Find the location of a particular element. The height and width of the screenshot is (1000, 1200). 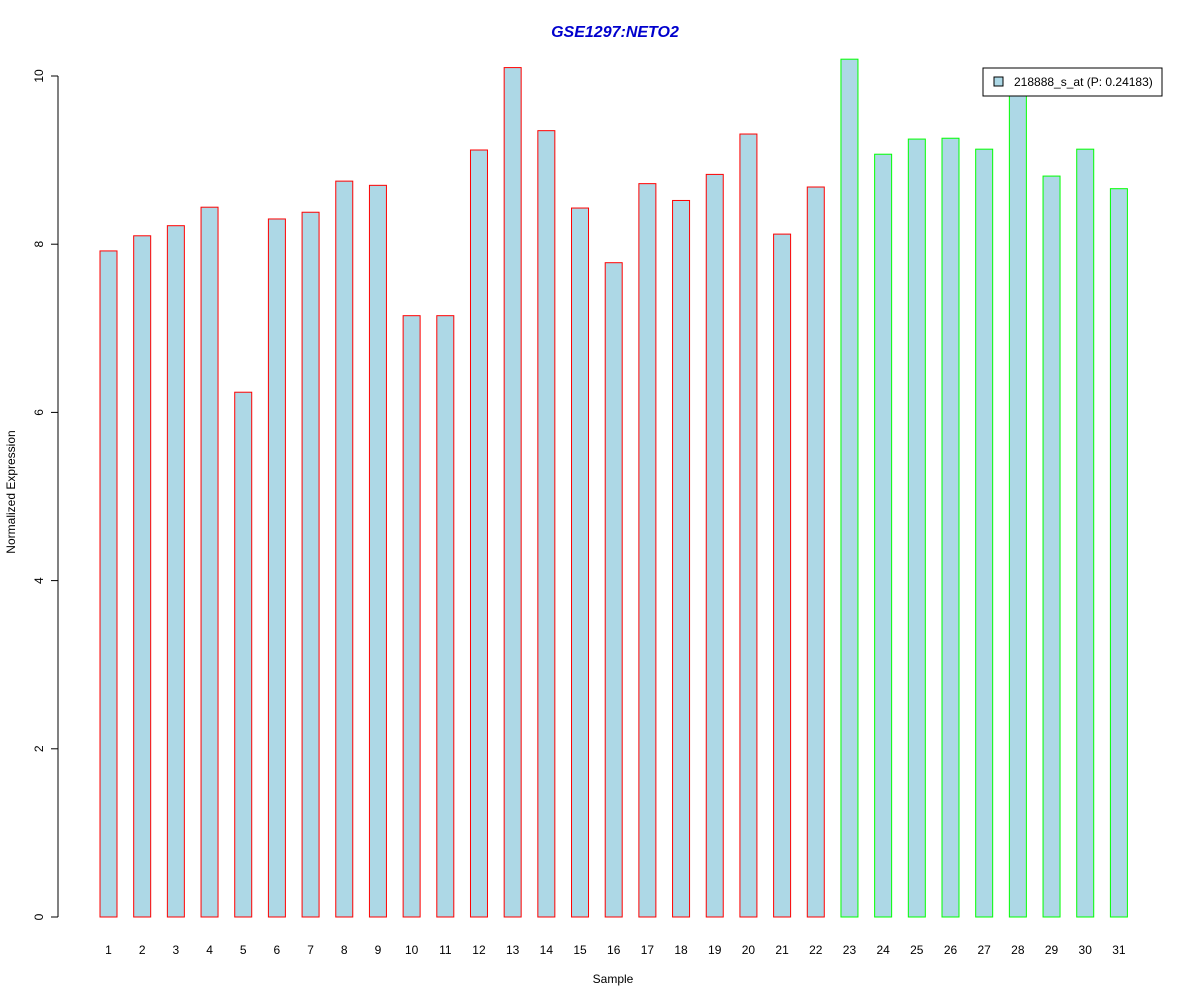

x-tick-label: 30 is located at coordinates (1086, 950).